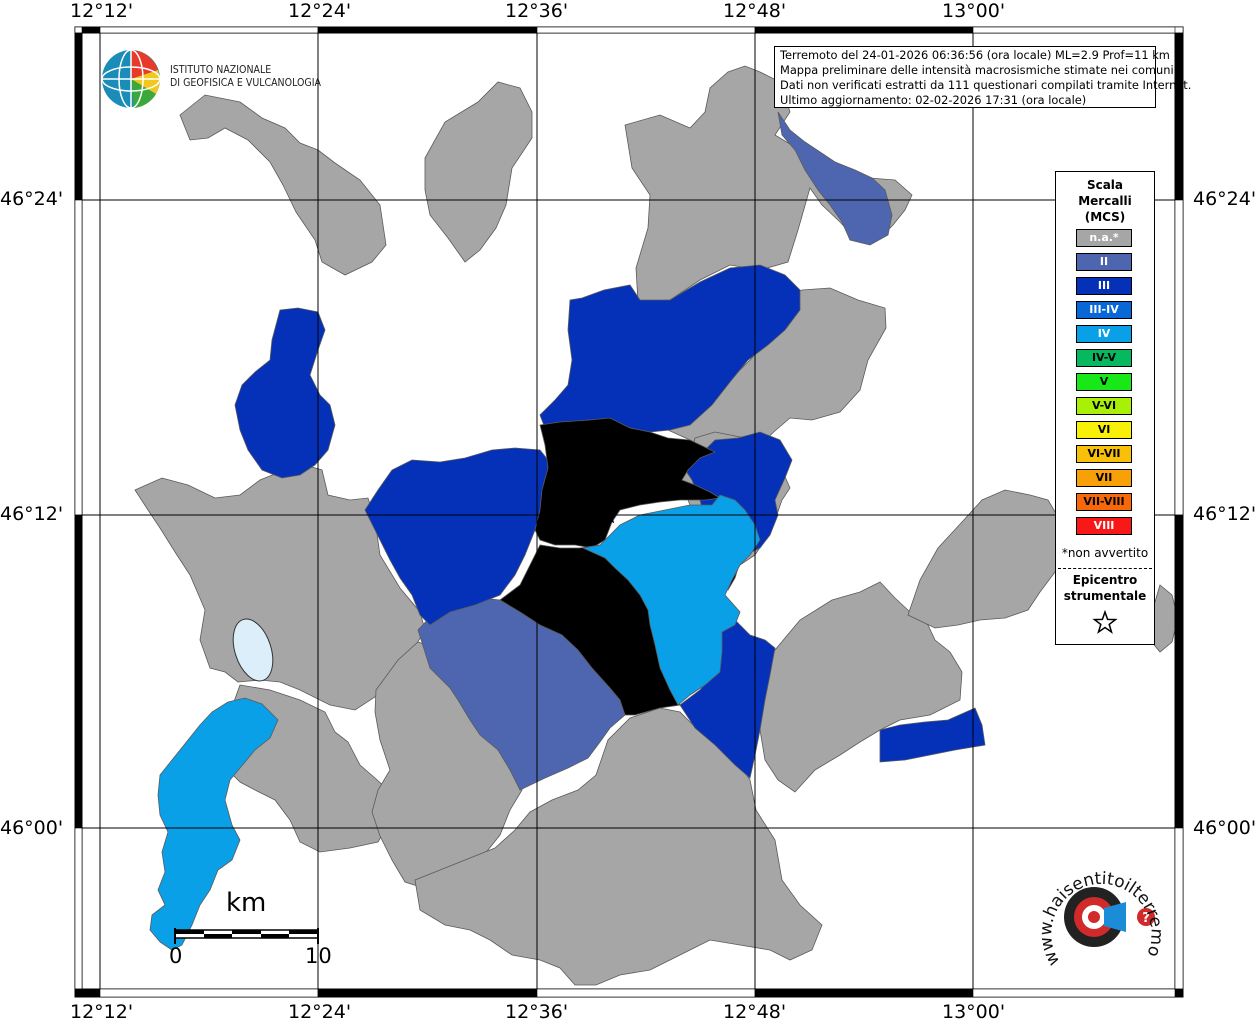 The height and width of the screenshot is (1024, 1257). I want to click on legend-item: VII-VIII, so click(1104, 502).